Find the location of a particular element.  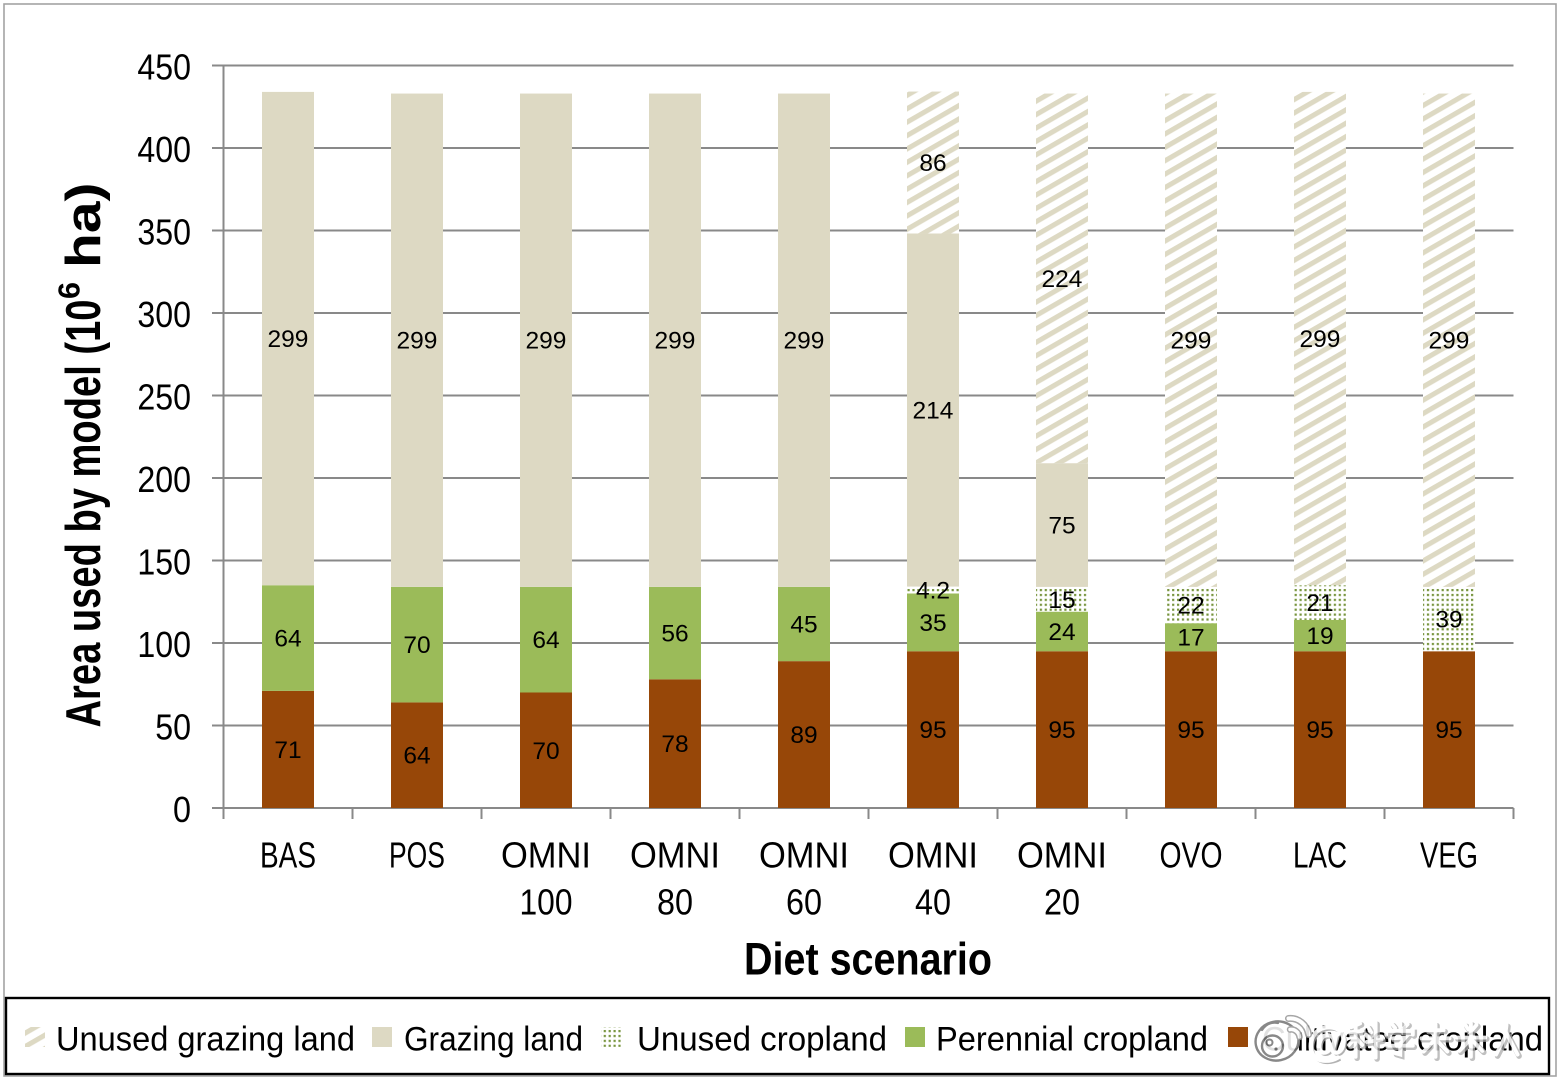

svg-text: 19 is located at coordinates (1319, 636).